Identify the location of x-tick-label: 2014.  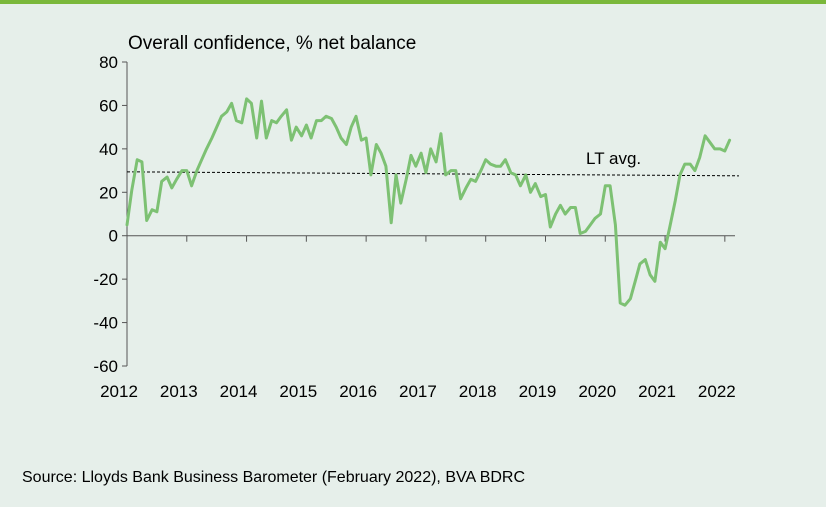
(239, 391).